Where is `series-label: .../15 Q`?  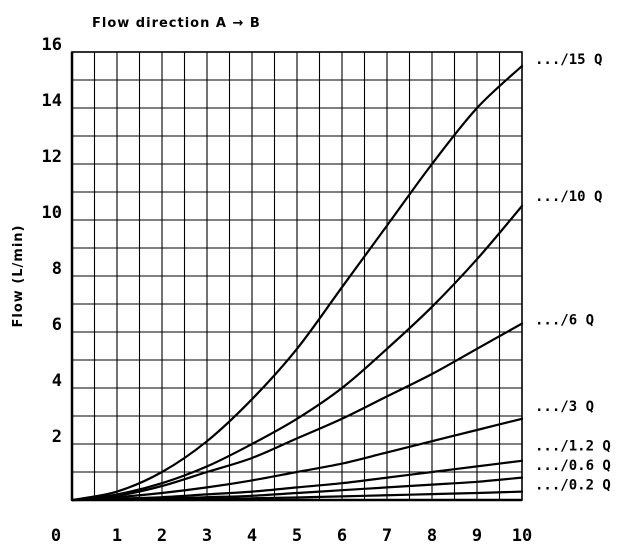
series-label: .../15 Q is located at coordinates (568, 60).